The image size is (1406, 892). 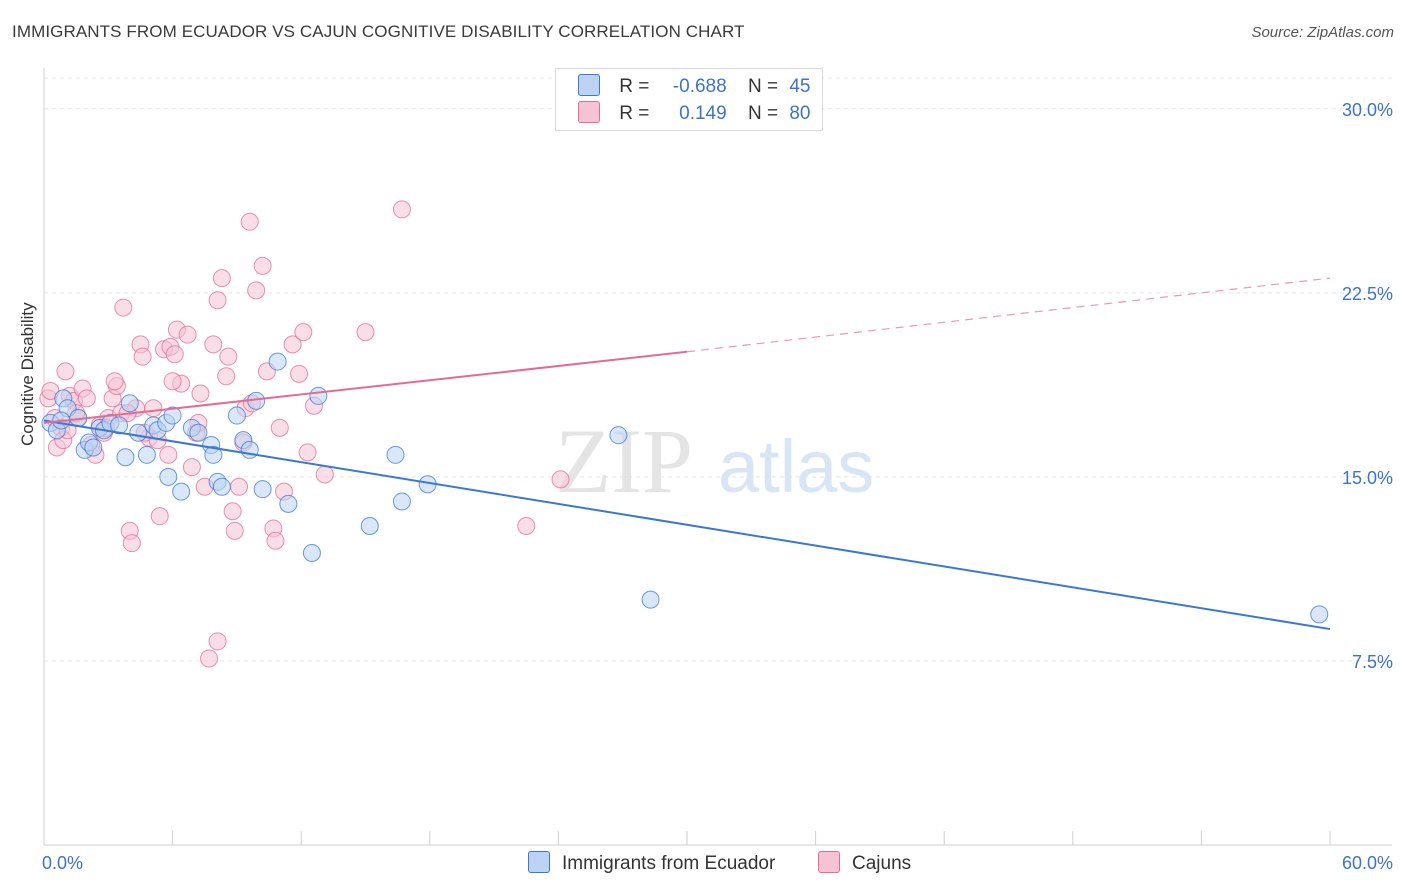 I want to click on x-tick-label: 0.0%, so click(x=62, y=863).